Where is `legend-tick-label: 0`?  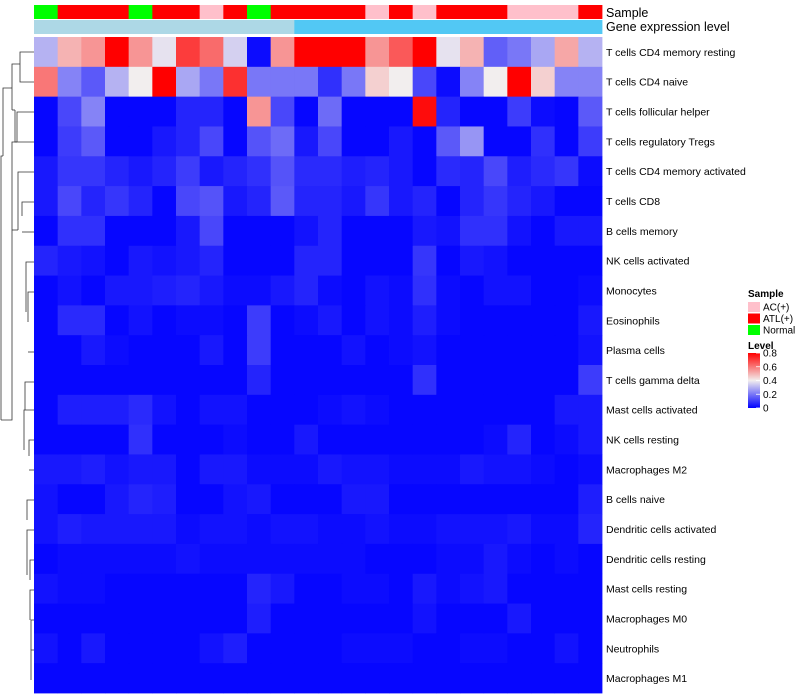
legend-tick-label: 0 is located at coordinates (766, 409).